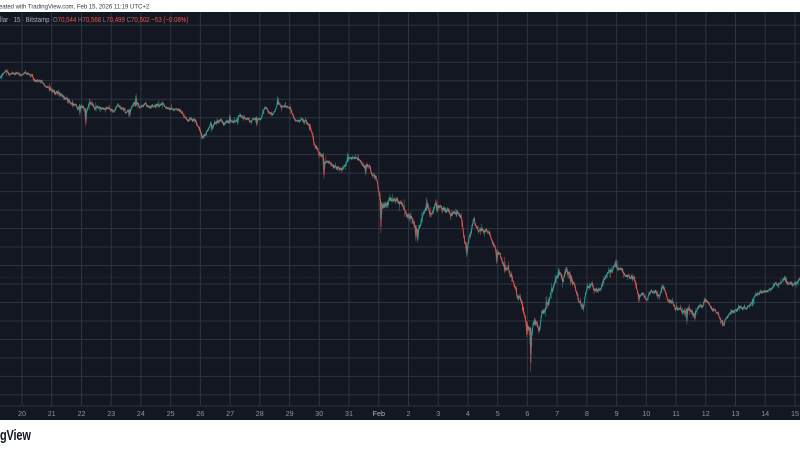 The height and width of the screenshot is (450, 800). What do you see at coordinates (498, 413) in the screenshot?
I see `svg-text: 5` at bounding box center [498, 413].